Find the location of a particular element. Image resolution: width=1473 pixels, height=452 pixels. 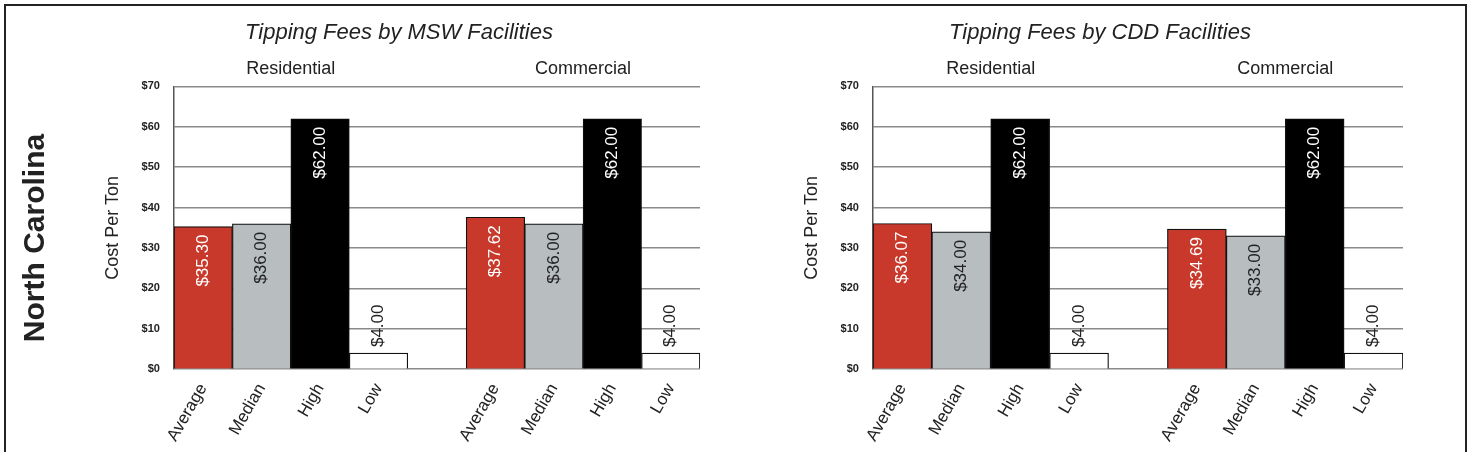

data-label: $33.00 is located at coordinates (1255, 269).